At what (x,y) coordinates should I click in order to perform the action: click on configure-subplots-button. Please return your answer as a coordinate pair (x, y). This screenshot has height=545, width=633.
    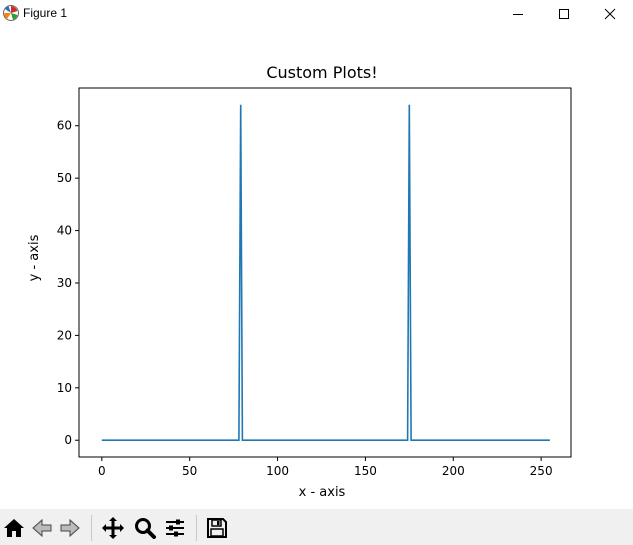
    Looking at the image, I should click on (175, 528).